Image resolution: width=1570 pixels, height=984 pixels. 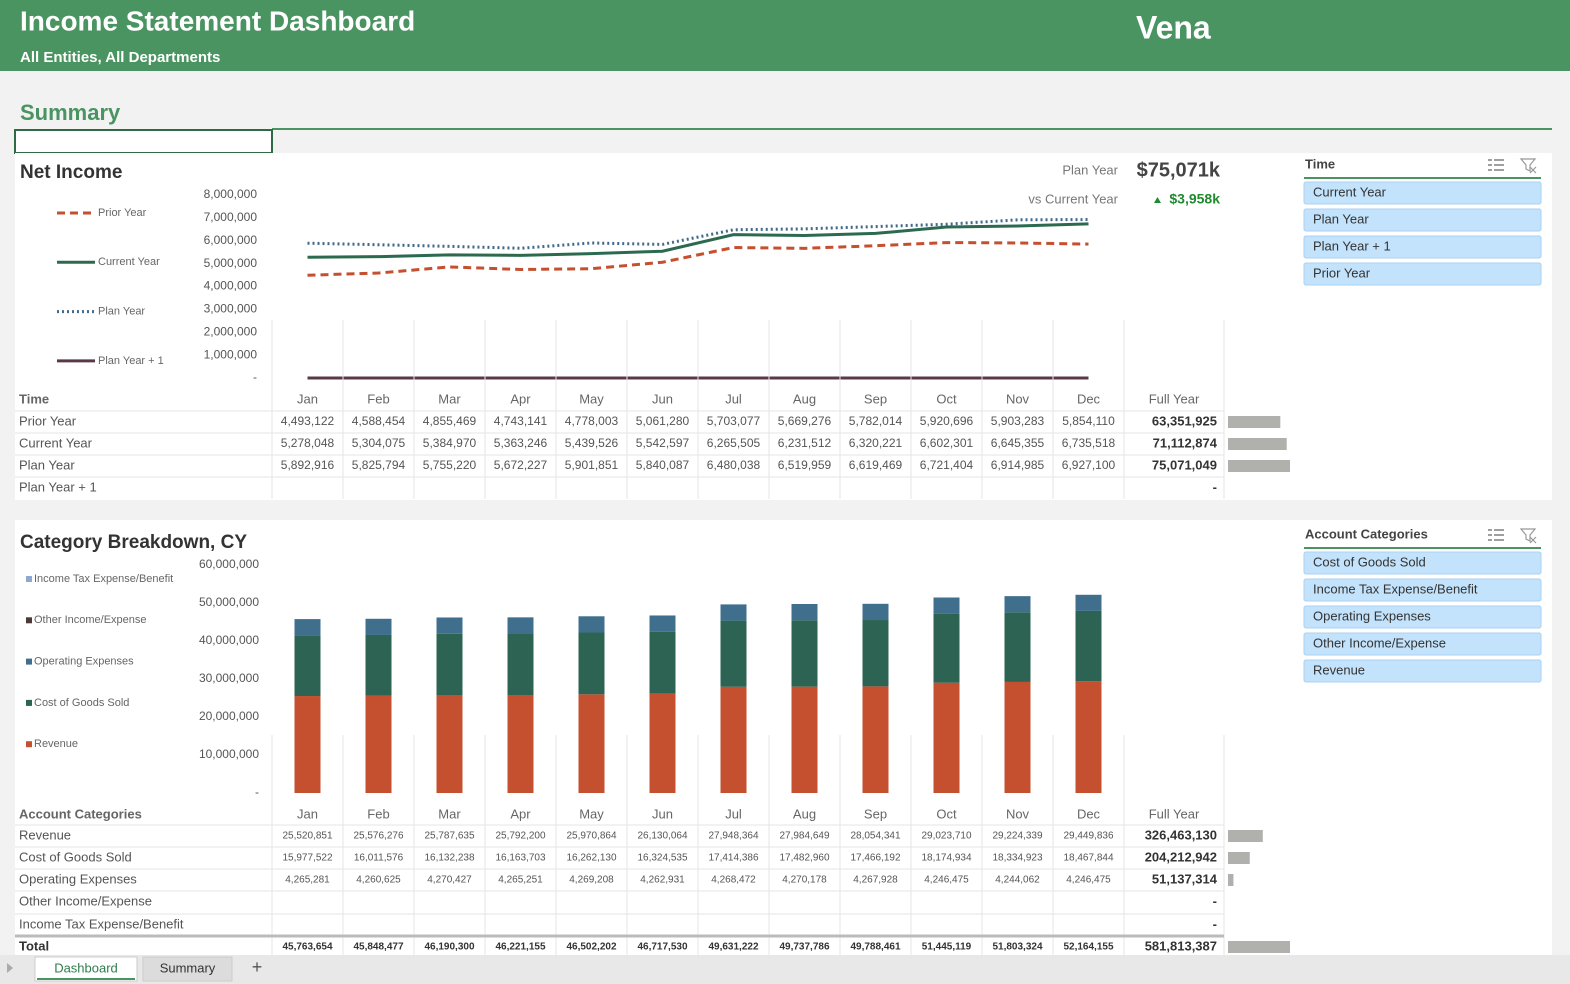 I want to click on legend-label: Plan Year + 1, so click(x=131, y=361).